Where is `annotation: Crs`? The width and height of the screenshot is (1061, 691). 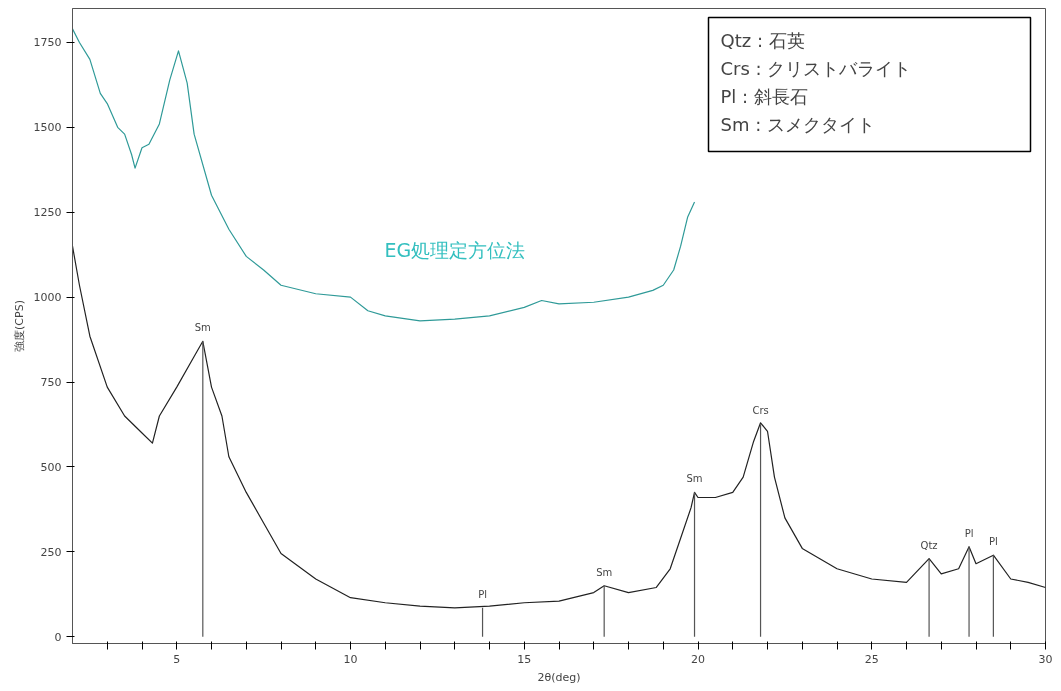 annotation: Crs is located at coordinates (760, 411).